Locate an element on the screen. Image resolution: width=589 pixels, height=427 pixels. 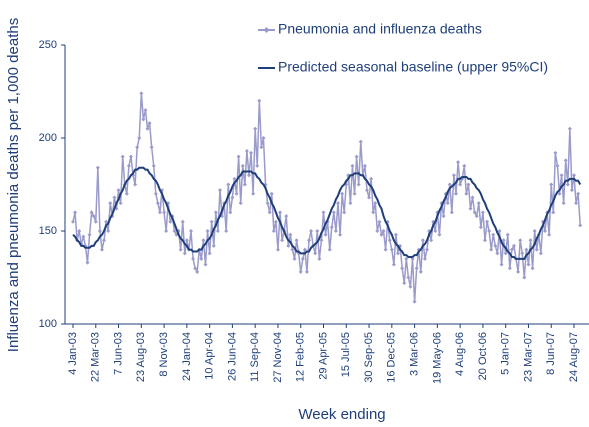
x-axis-title: Week ending is located at coordinates (341, 414).